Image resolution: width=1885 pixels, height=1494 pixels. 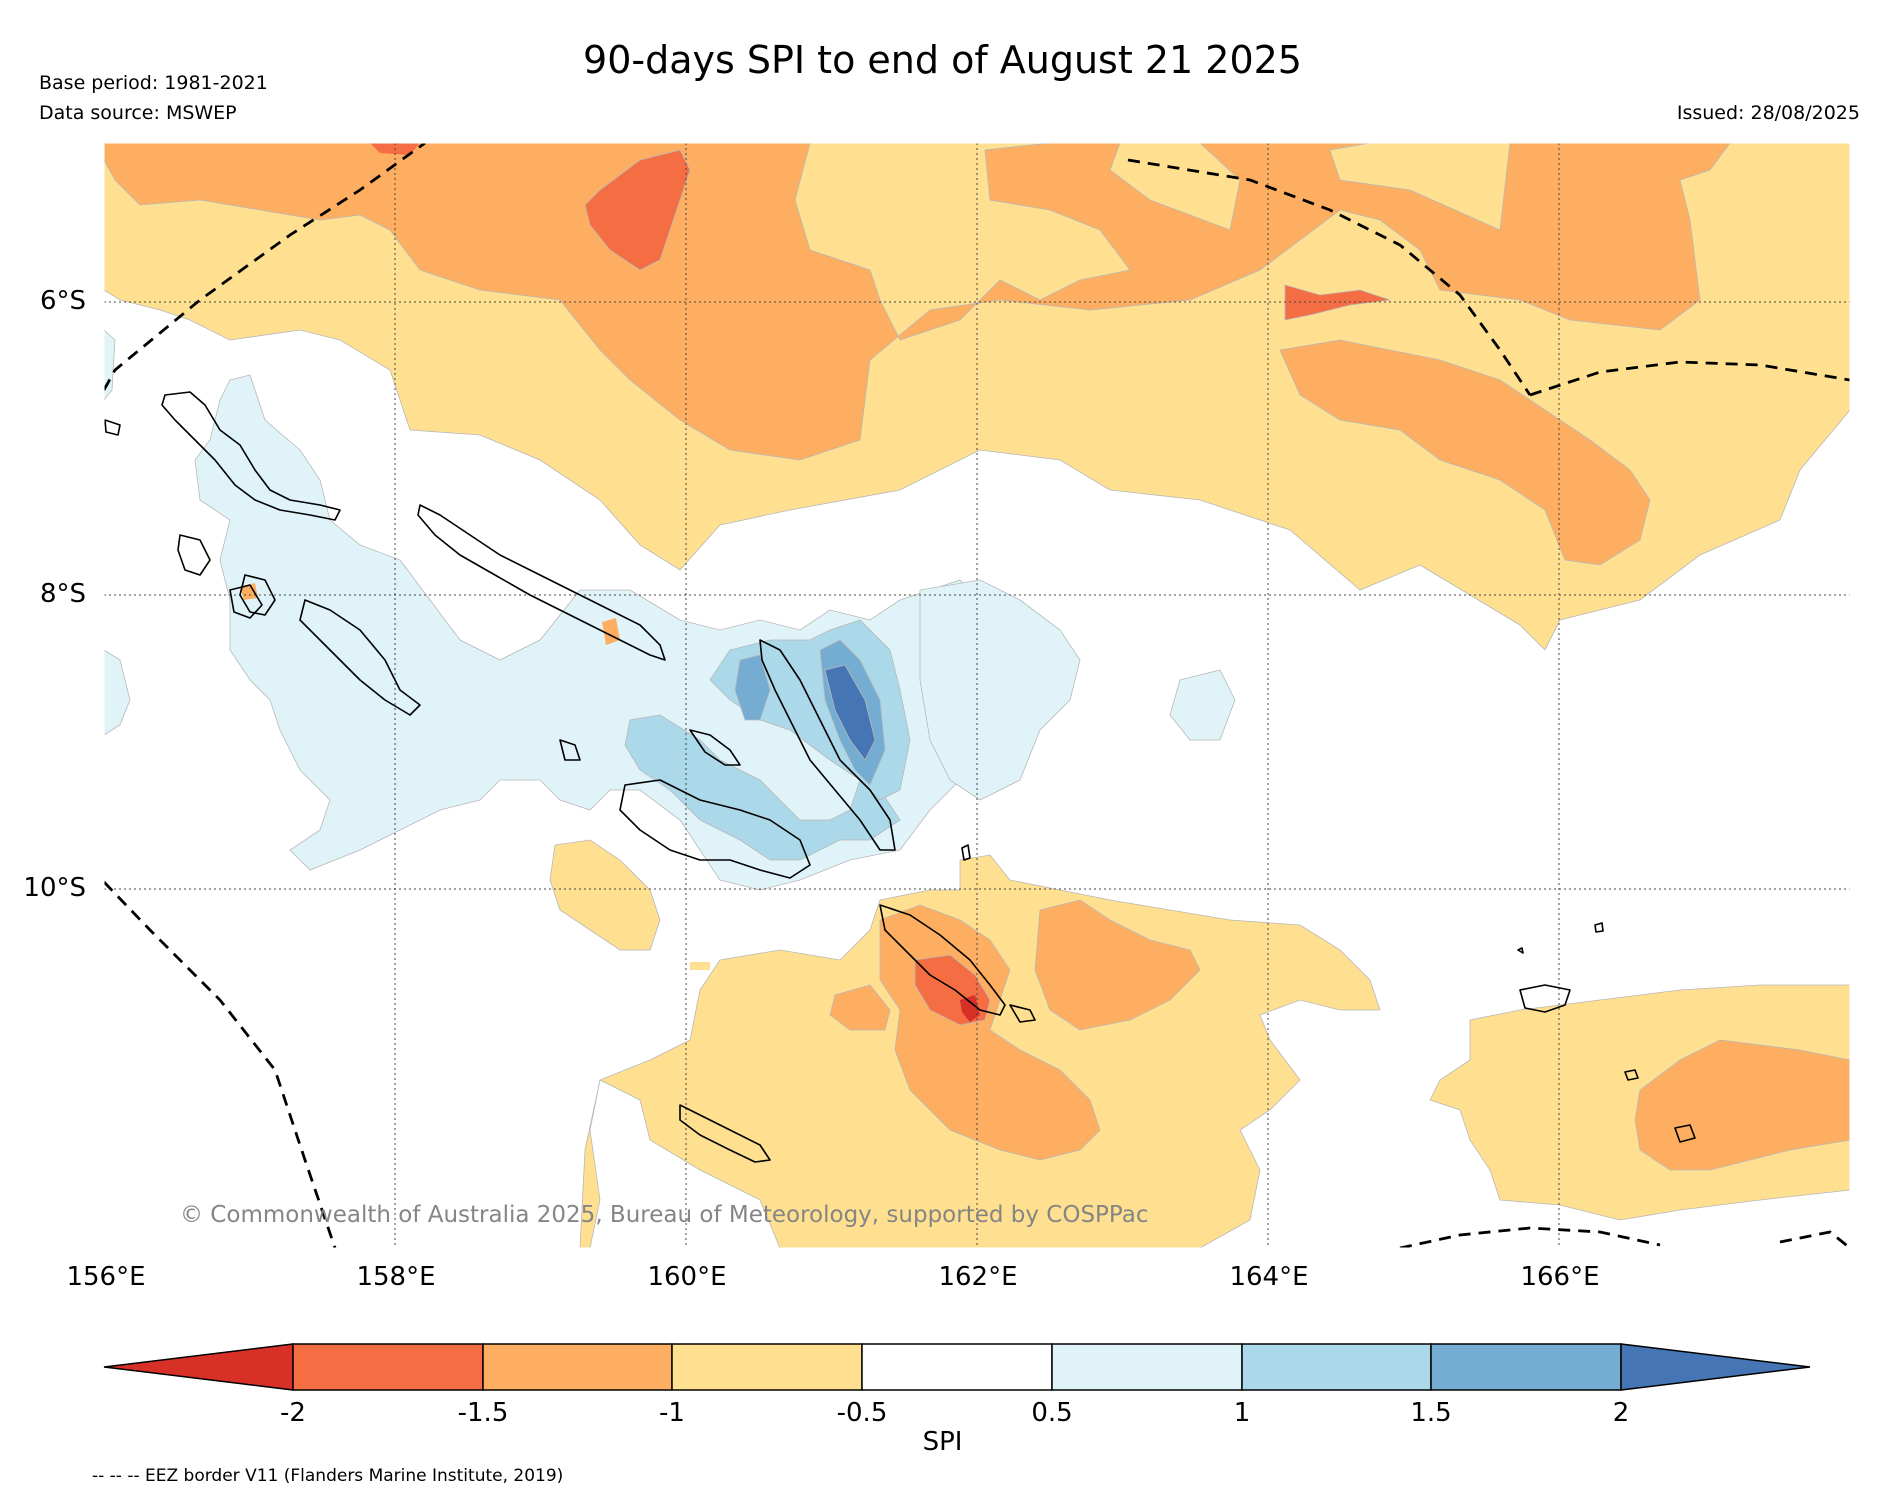 I want to click on colorbar-tick: -1.5, so click(x=483, y=1413).